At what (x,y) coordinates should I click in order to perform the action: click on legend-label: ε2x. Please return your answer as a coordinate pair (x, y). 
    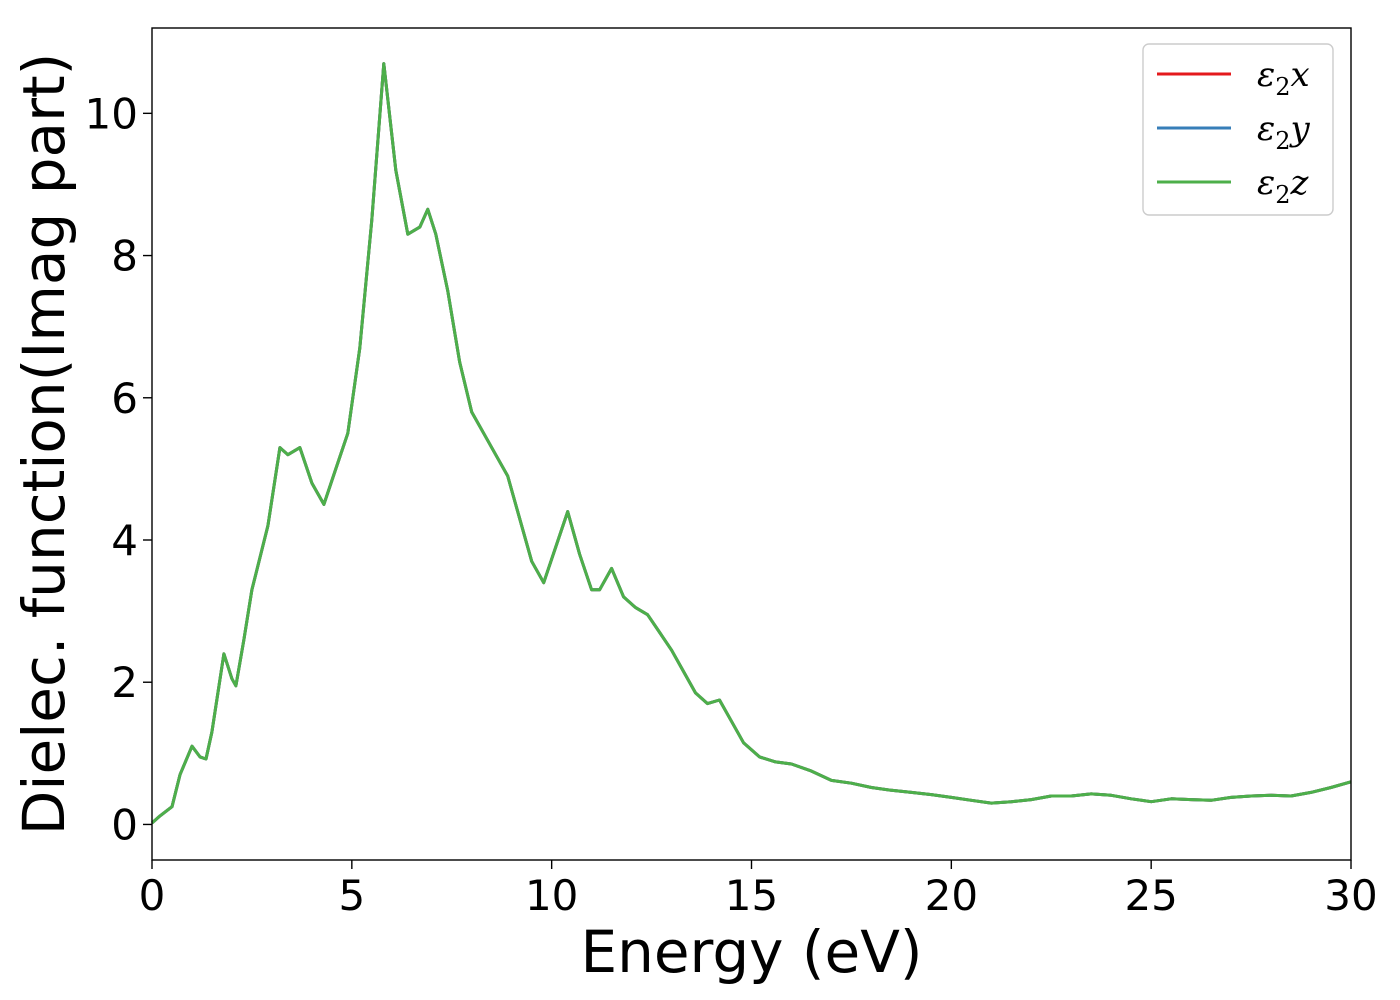
    Looking at the image, I should click on (1283, 78).